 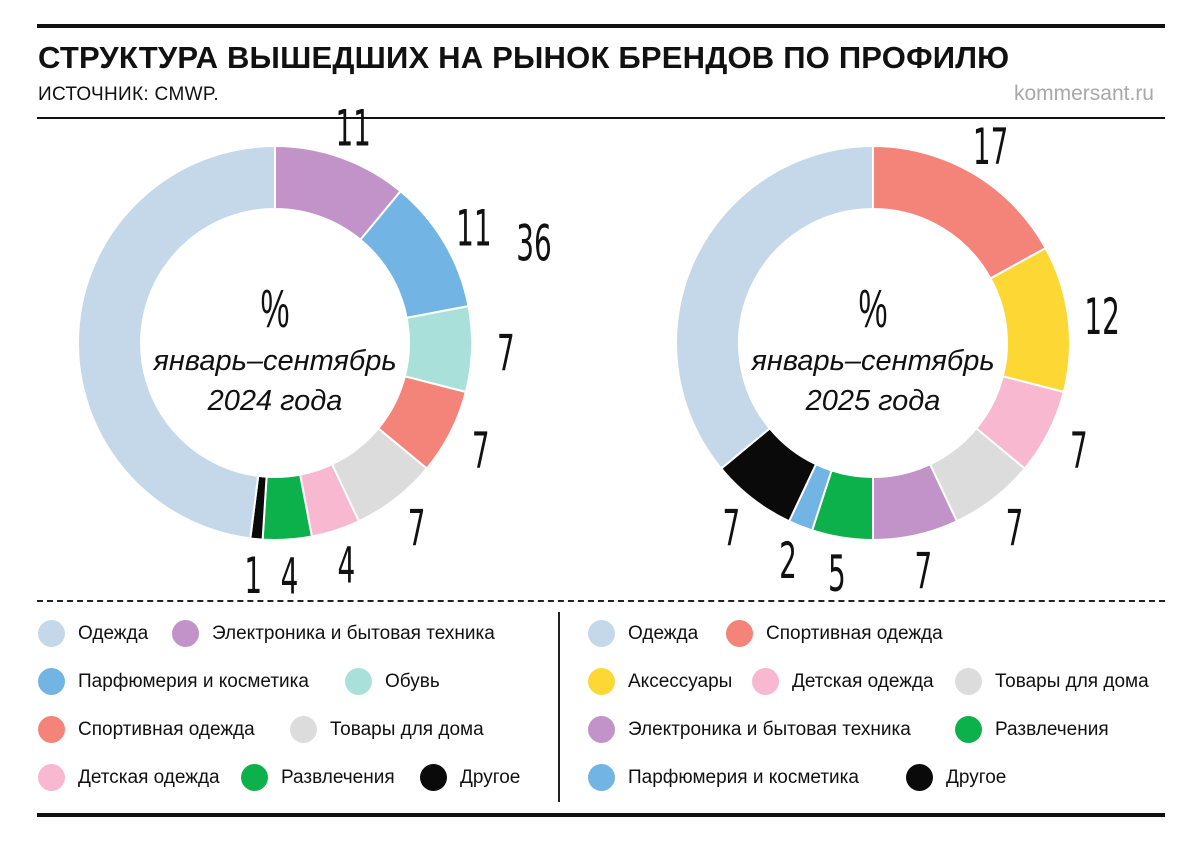 I want to click on legend-item-shoes: Обувь, so click(x=392, y=681).